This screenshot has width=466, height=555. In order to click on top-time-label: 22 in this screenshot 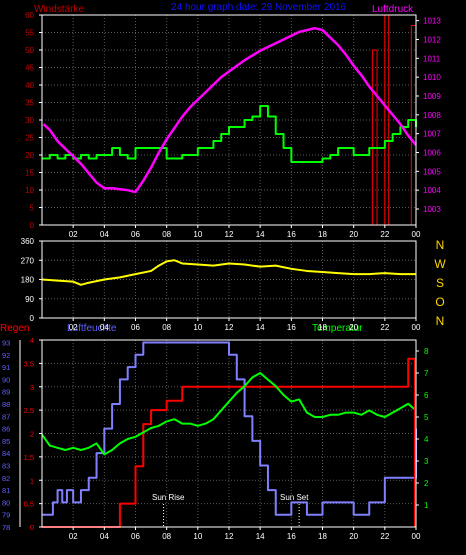, I will do `click(384, 234)`.